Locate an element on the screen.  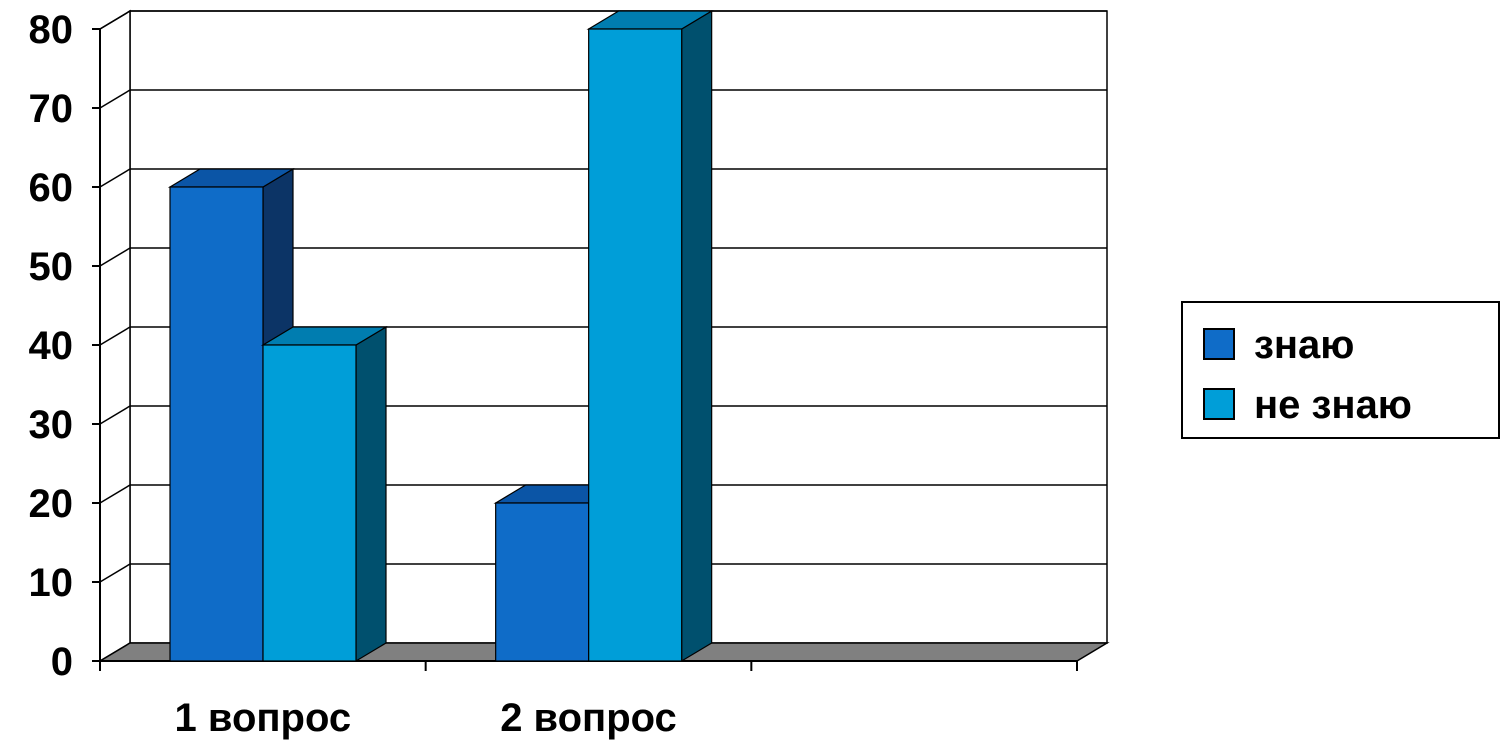
legend-label: не знаю is located at coordinates (1333, 405).